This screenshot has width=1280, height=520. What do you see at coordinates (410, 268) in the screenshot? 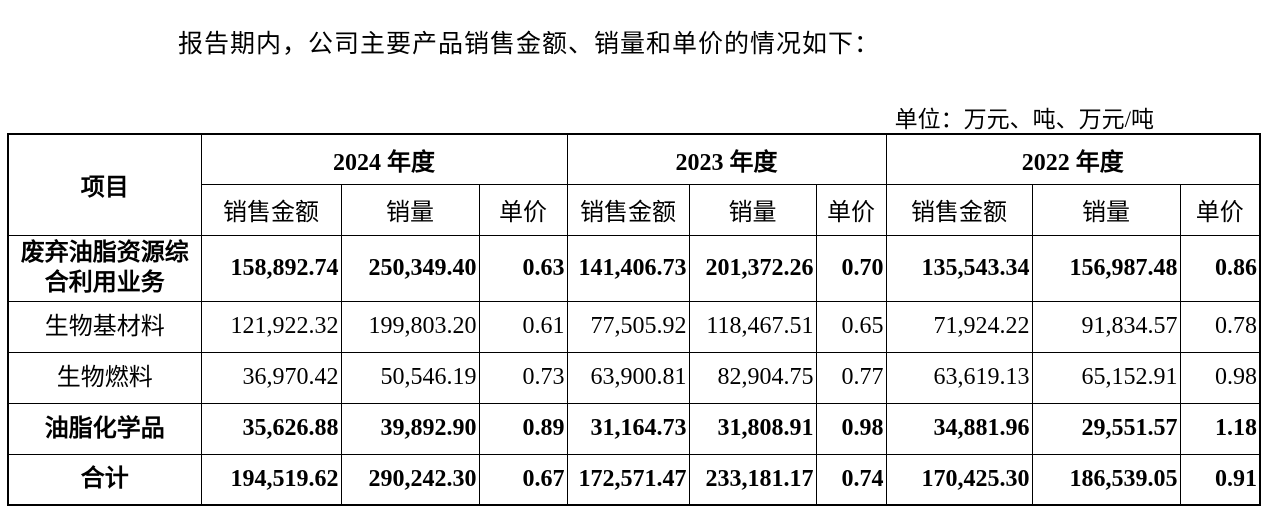
I see `cell-volume: 250,349.40` at bounding box center [410, 268].